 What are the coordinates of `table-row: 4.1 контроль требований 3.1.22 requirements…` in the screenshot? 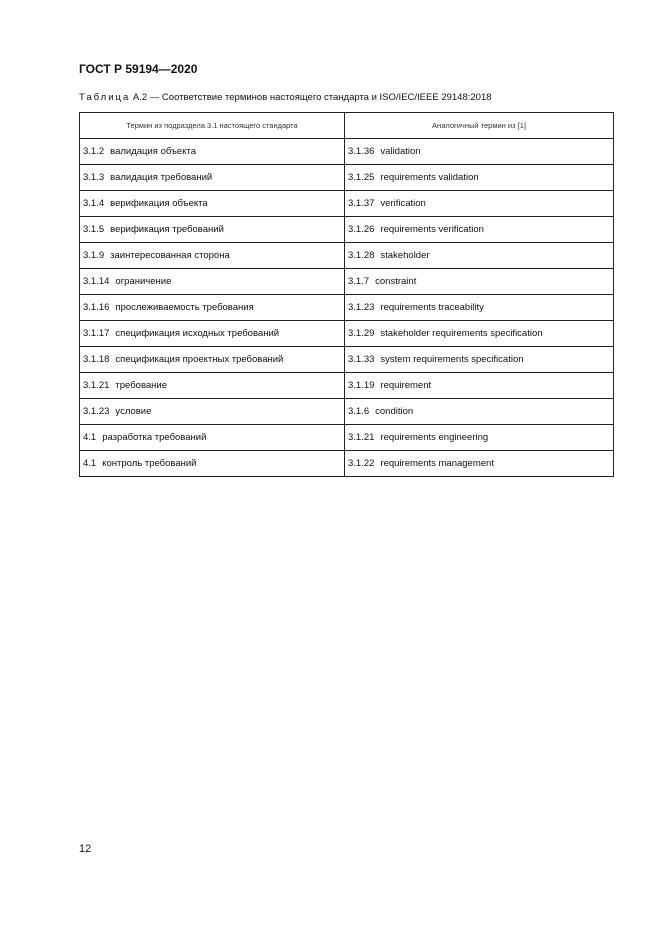 It's located at (346, 463).